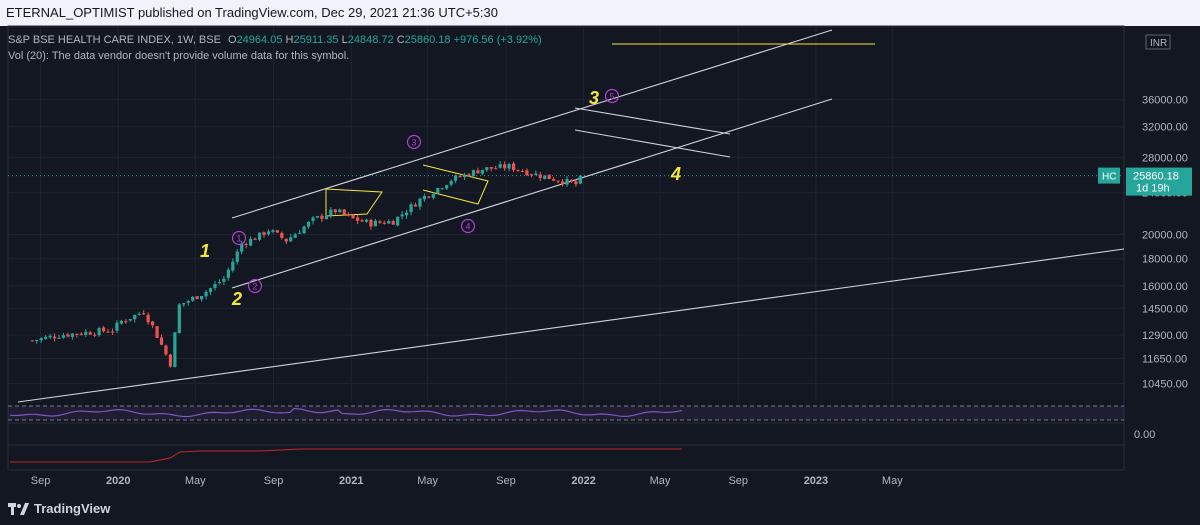 Image resolution: width=1200 pixels, height=525 pixels. I want to click on minor-wave-label: 4, so click(467, 227).